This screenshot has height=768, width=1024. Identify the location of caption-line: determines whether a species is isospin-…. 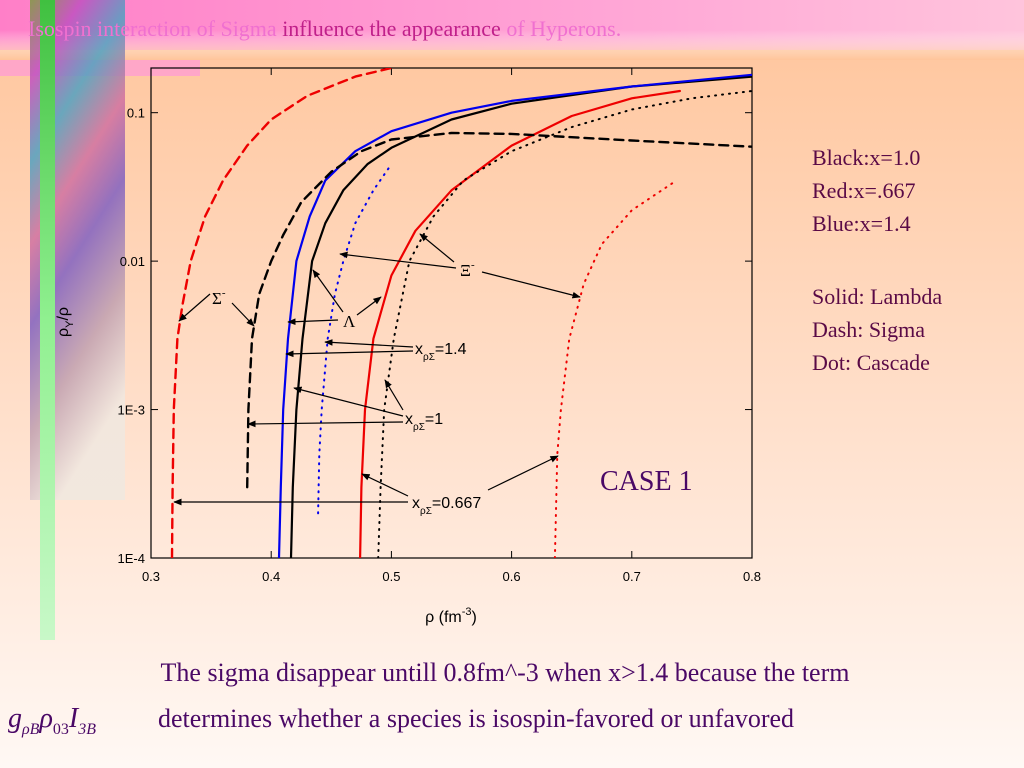
(476, 718).